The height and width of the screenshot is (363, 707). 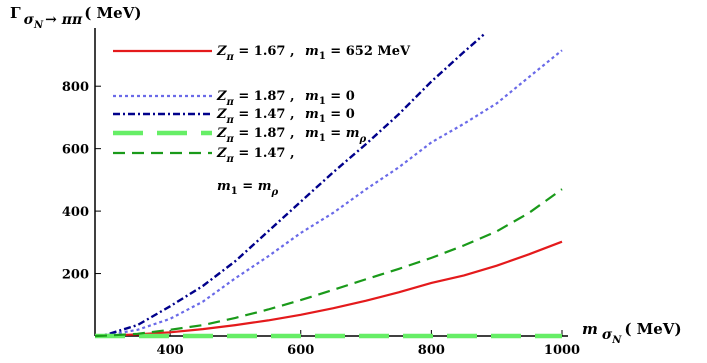 I want to click on legend-entry-5: Zπ = 1.47 ,, so click(x=255, y=155).